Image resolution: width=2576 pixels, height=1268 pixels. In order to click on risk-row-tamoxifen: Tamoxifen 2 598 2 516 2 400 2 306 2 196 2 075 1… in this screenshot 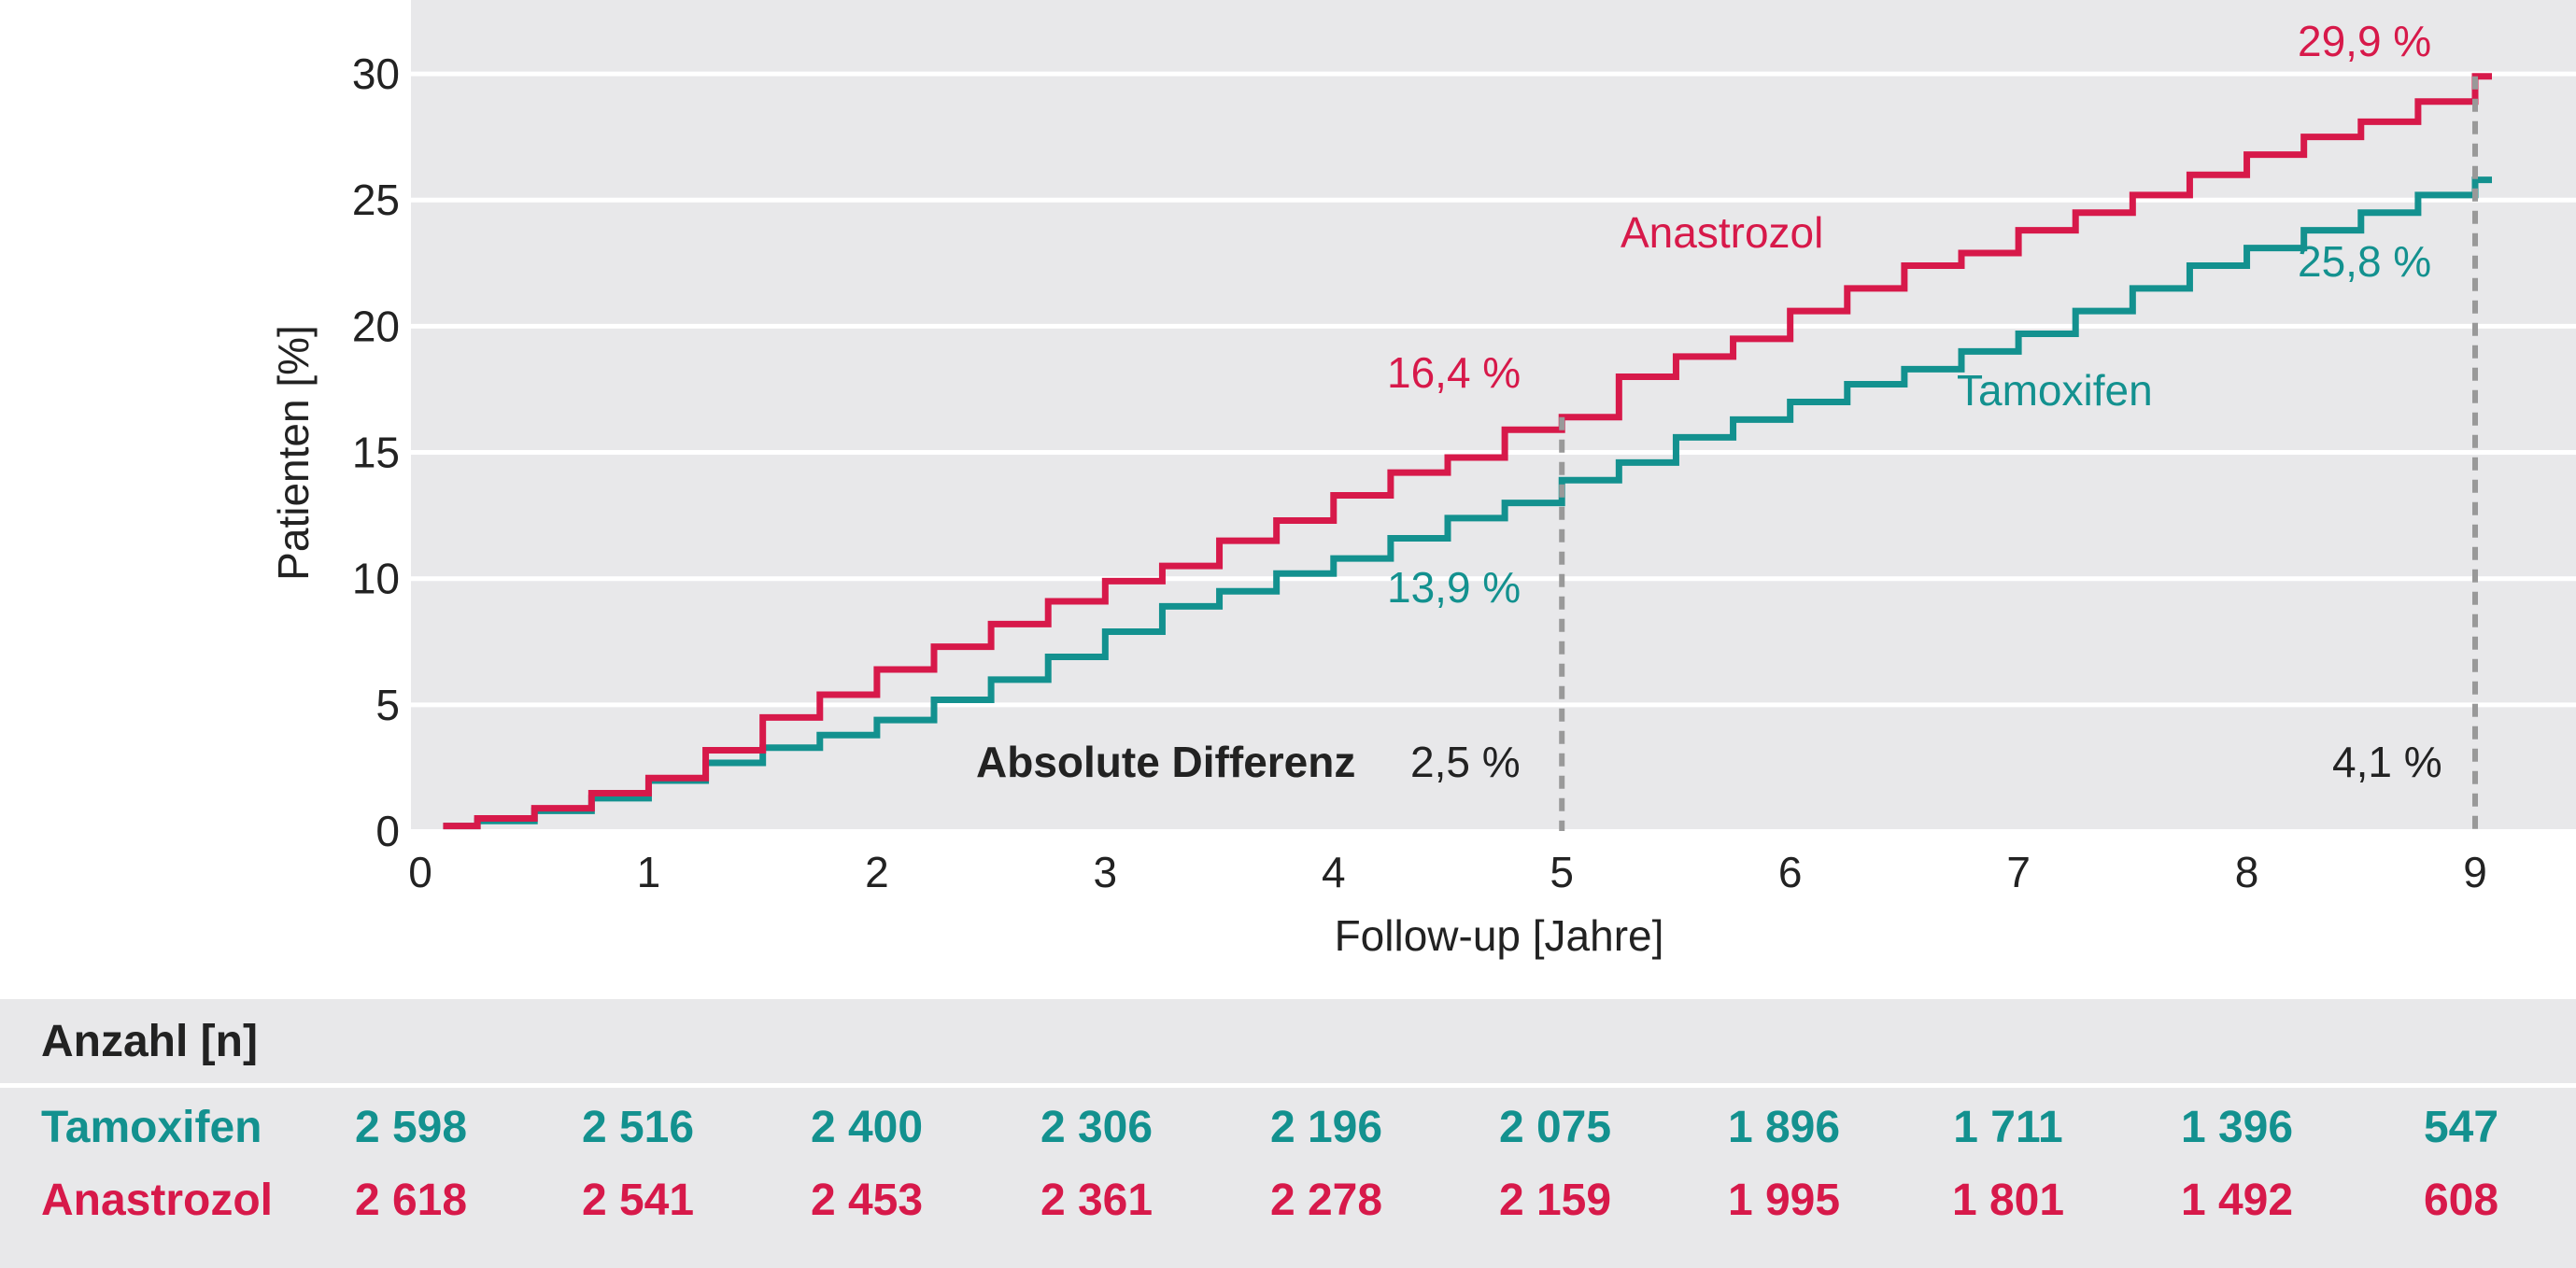, I will do `click(1288, 1134)`.